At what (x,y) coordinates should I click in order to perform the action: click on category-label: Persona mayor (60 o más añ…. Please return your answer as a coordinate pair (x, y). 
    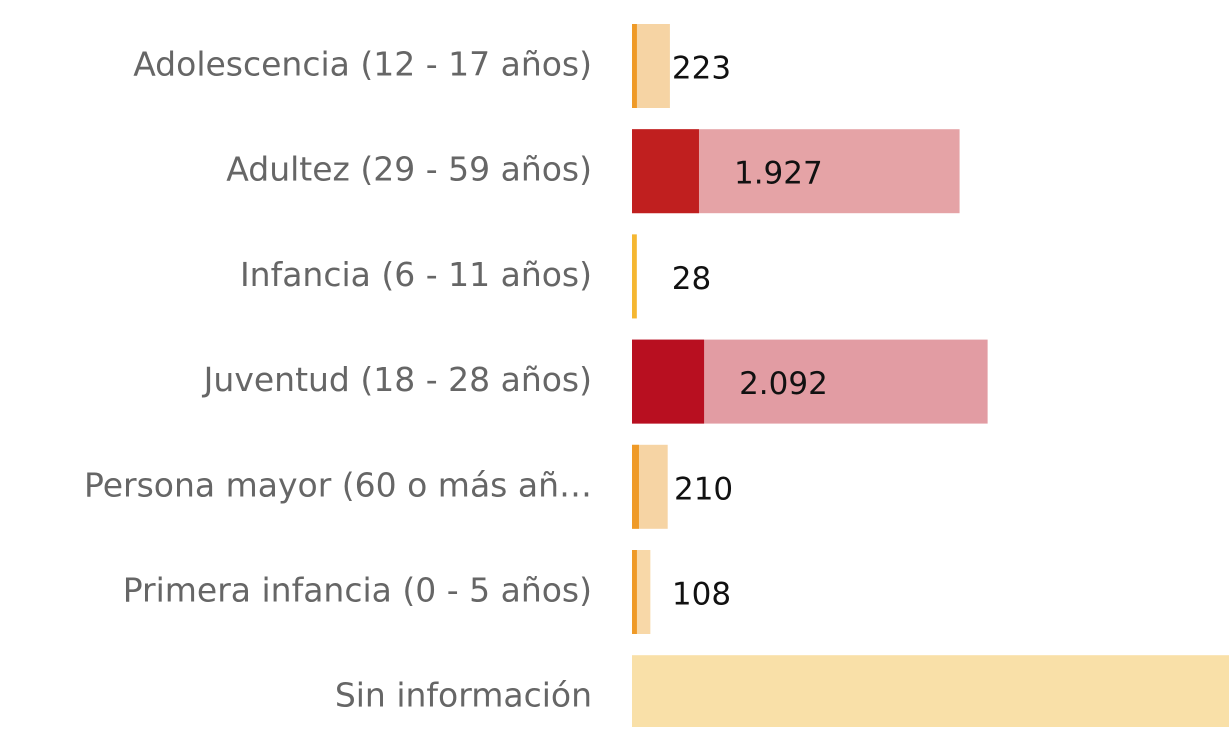
    Looking at the image, I should click on (338, 484).